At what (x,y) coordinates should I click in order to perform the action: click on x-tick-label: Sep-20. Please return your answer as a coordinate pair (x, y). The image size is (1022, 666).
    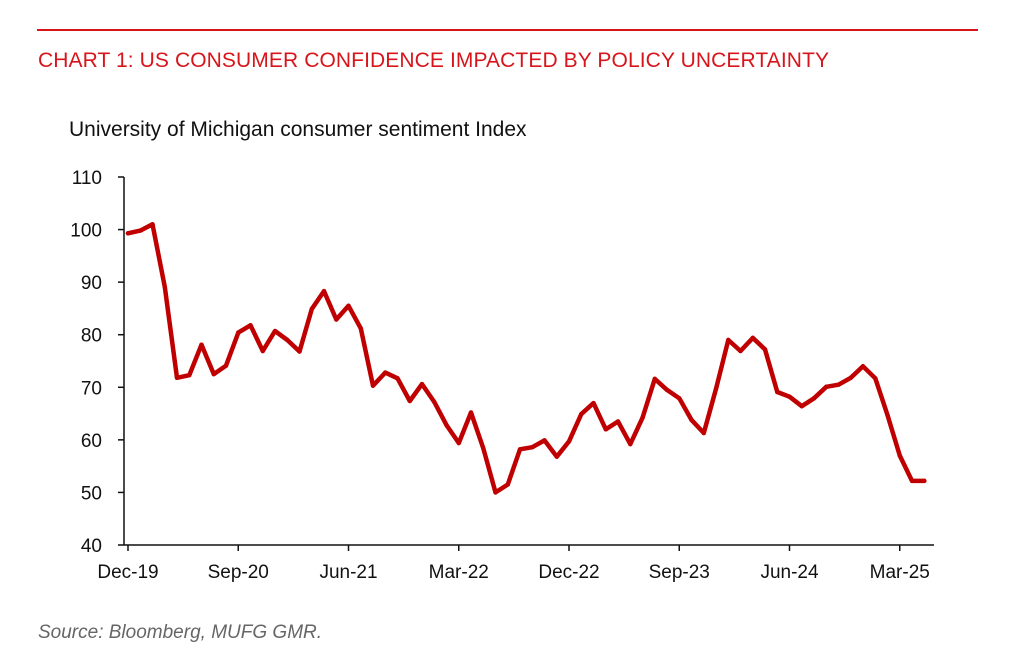
    Looking at the image, I should click on (238, 572).